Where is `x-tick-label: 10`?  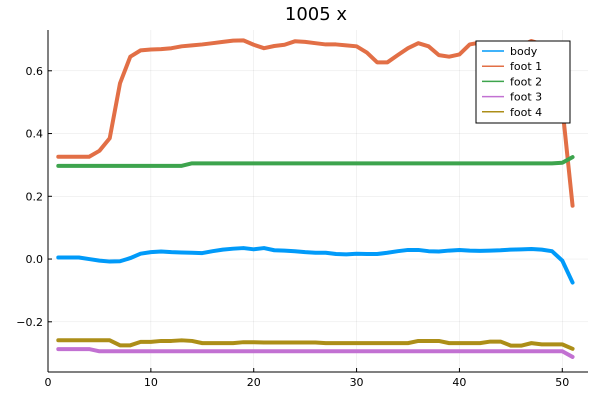
x-tick-label: 10 is located at coordinates (151, 382).